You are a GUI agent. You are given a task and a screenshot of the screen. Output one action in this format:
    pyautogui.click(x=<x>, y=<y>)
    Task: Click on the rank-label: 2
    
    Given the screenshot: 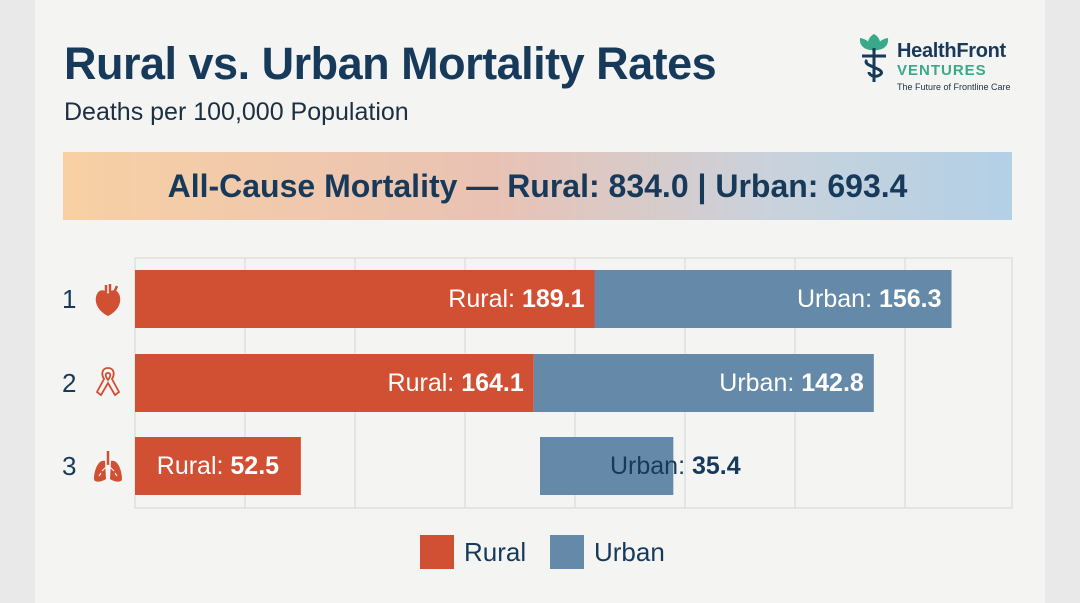 What is the action you would take?
    pyautogui.click(x=69, y=383)
    